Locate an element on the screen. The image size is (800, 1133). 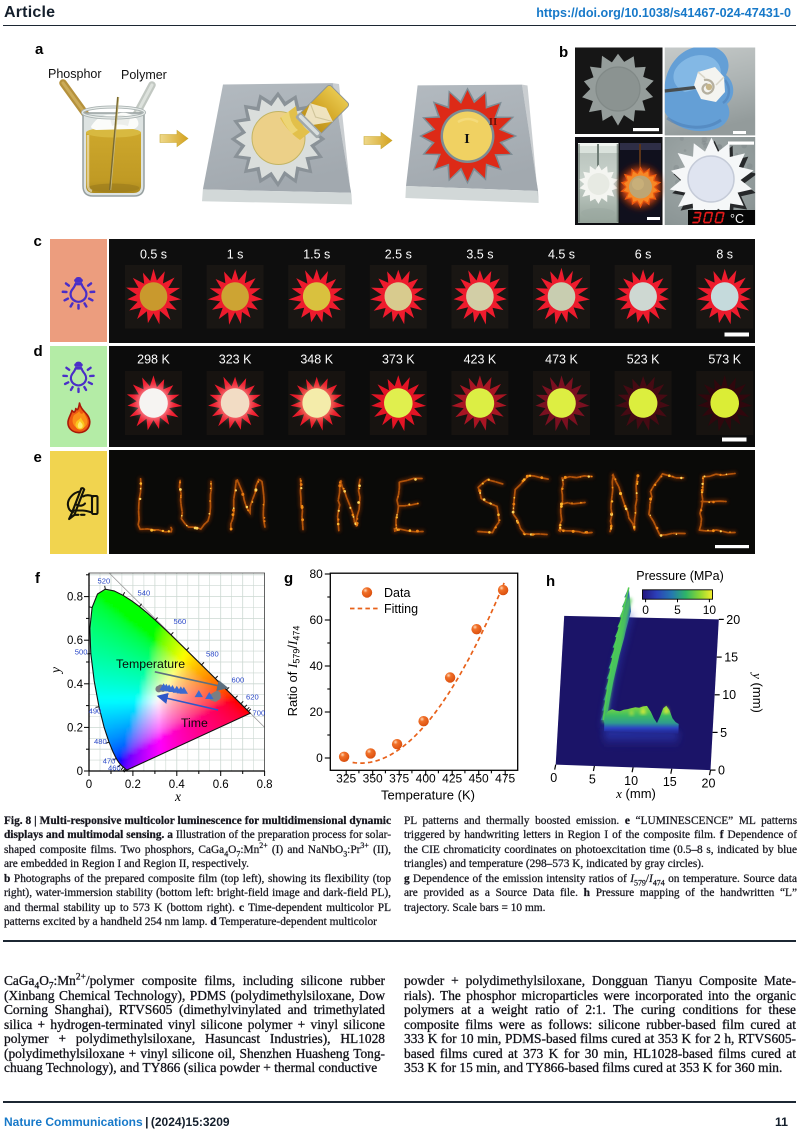
svg-text: 2.5 s is located at coordinates (398, 255).